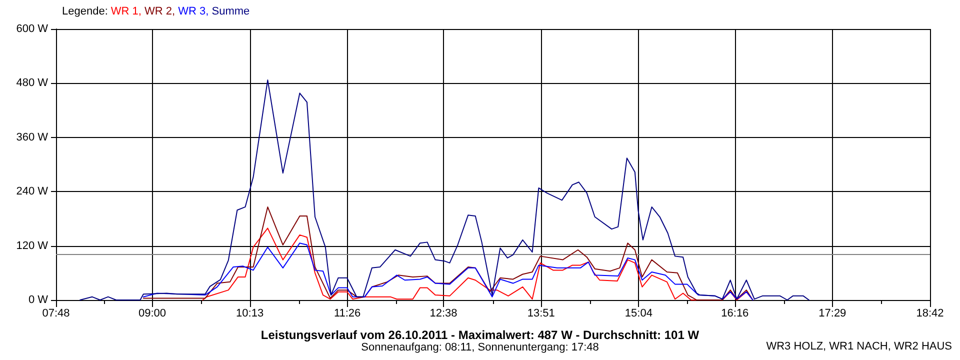 Image resolution: width=960 pixels, height=360 pixels. I want to click on x-tick-label: 11:26, so click(347, 314).